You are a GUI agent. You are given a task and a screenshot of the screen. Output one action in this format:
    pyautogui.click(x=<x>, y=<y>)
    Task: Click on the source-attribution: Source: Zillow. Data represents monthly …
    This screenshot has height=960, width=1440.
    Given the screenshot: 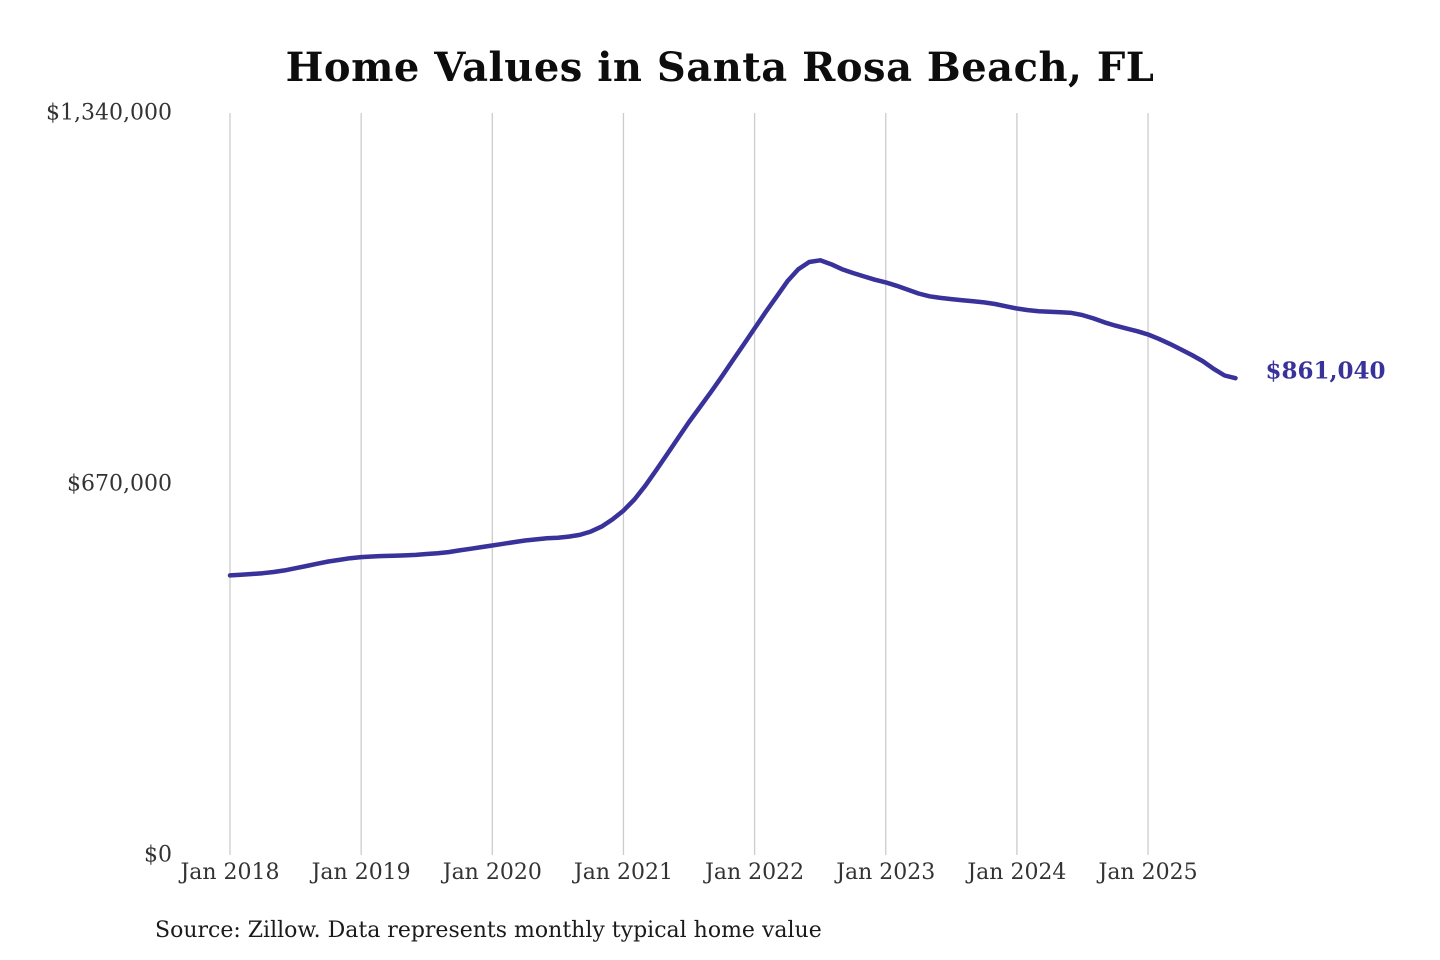 What is the action you would take?
    pyautogui.click(x=488, y=930)
    